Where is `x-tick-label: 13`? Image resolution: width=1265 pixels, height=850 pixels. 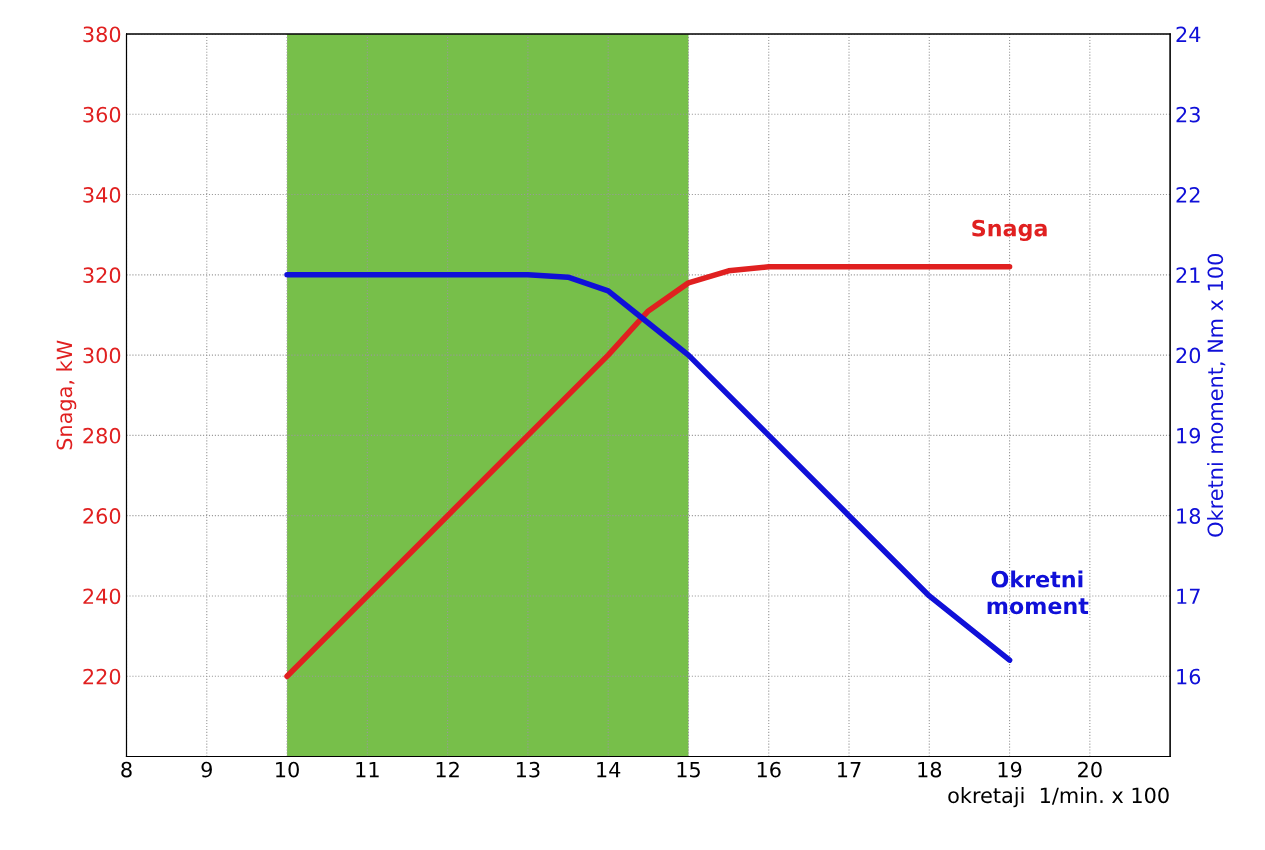
x-tick-label: 13 is located at coordinates (528, 769).